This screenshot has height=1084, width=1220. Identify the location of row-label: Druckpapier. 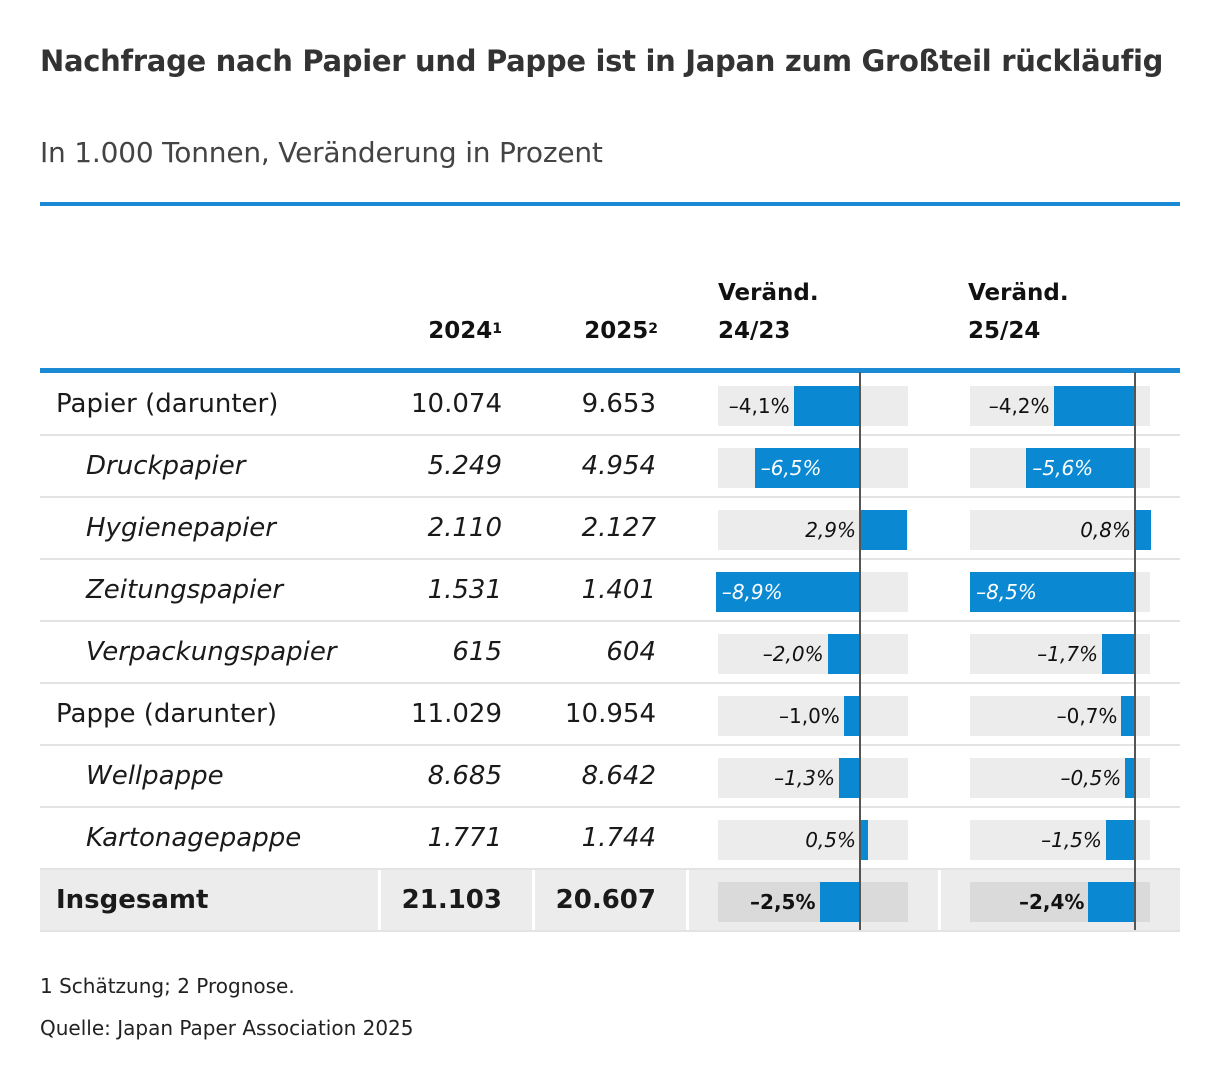
(166, 466).